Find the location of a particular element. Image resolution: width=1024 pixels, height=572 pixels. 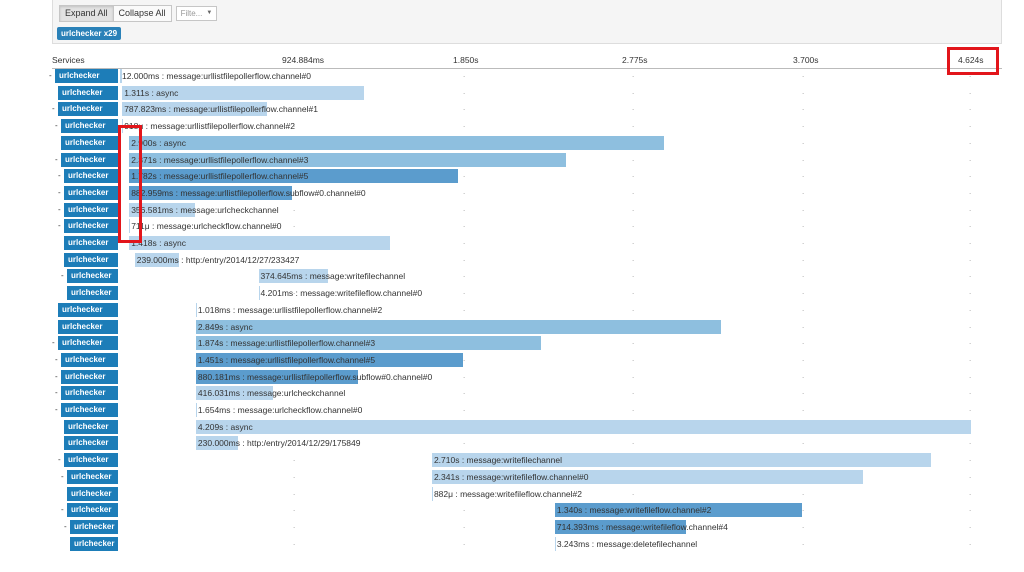

service-count-badge: urlchecker x29 is located at coordinates (89, 33).